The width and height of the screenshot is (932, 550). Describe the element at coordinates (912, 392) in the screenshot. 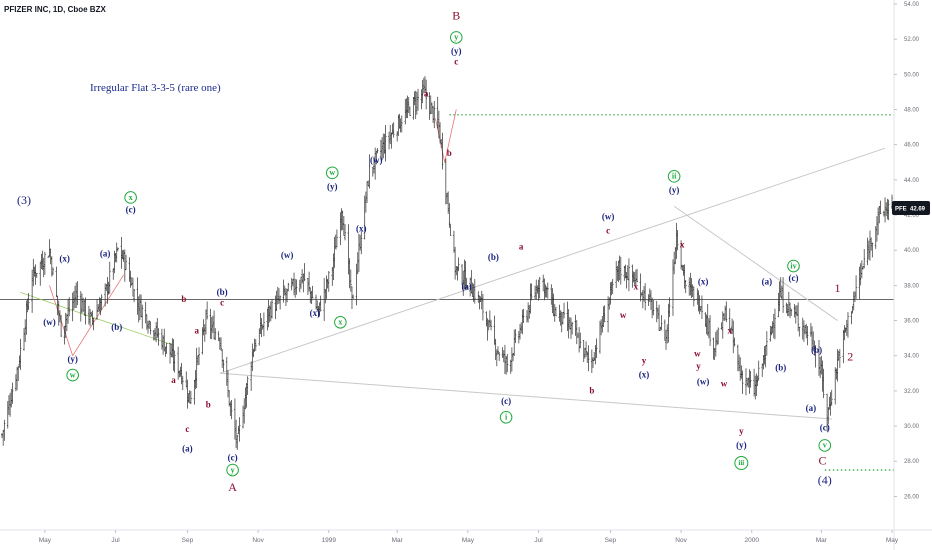

I see `y-tick-label: 32.00` at that location.